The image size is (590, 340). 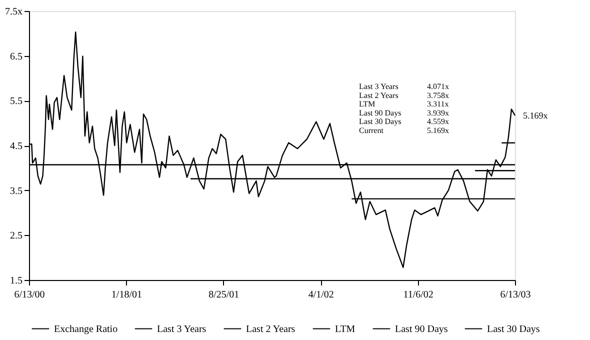 I want to click on x-tick-label: 6/13/03, so click(x=515, y=295).